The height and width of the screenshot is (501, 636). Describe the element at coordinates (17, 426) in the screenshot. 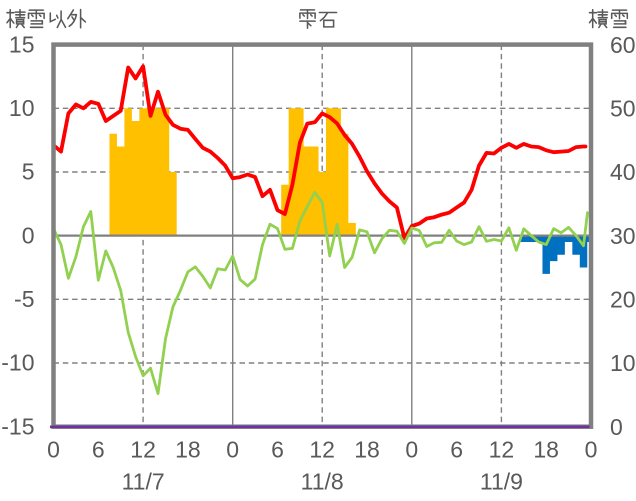

I see `svg-text: -15` at that location.